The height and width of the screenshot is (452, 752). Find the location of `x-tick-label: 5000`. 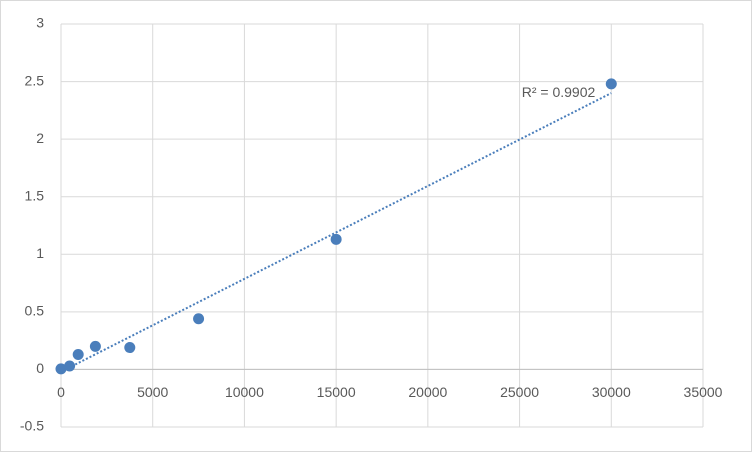

x-tick-label: 5000 is located at coordinates (152, 392).